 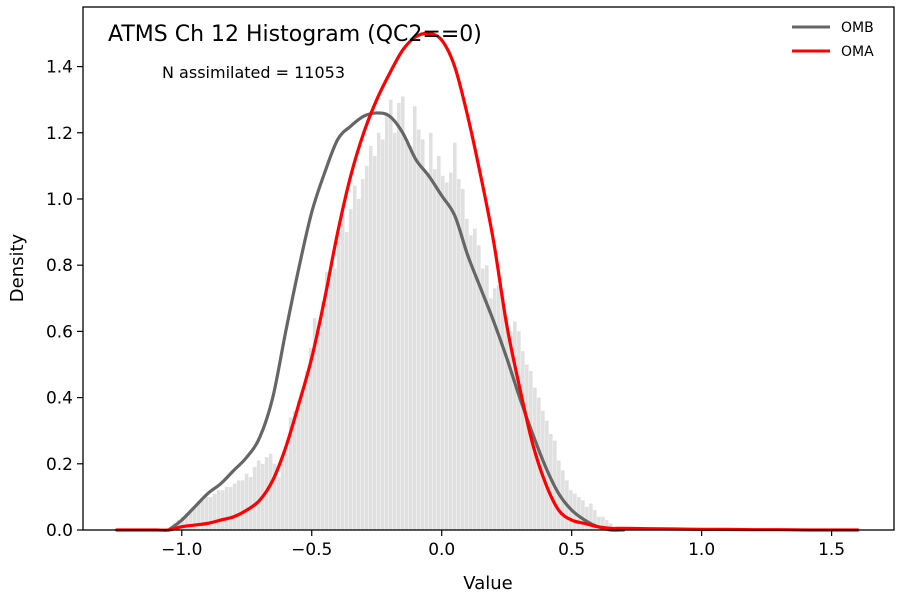 What do you see at coordinates (59, 200) in the screenshot?
I see `y-tick-label: 1.0` at bounding box center [59, 200].